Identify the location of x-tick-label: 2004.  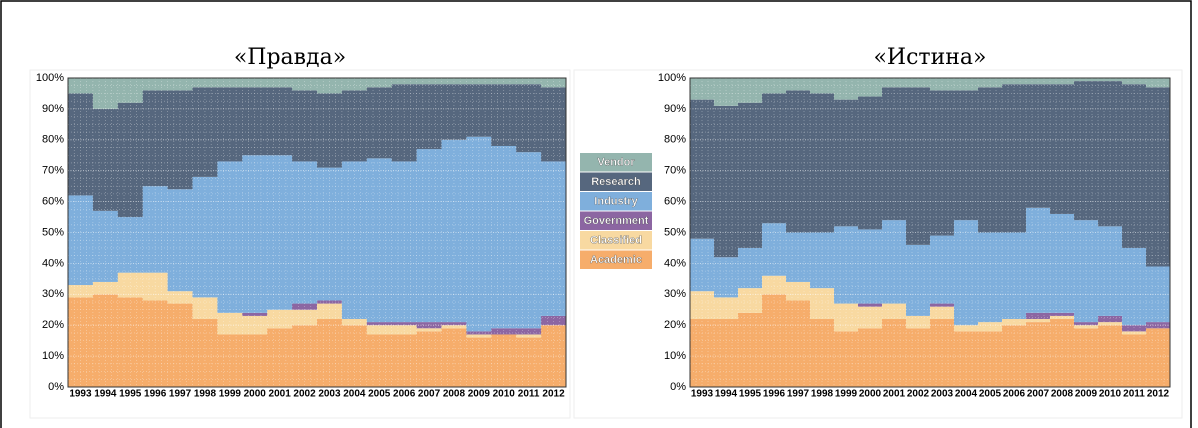
(966, 394).